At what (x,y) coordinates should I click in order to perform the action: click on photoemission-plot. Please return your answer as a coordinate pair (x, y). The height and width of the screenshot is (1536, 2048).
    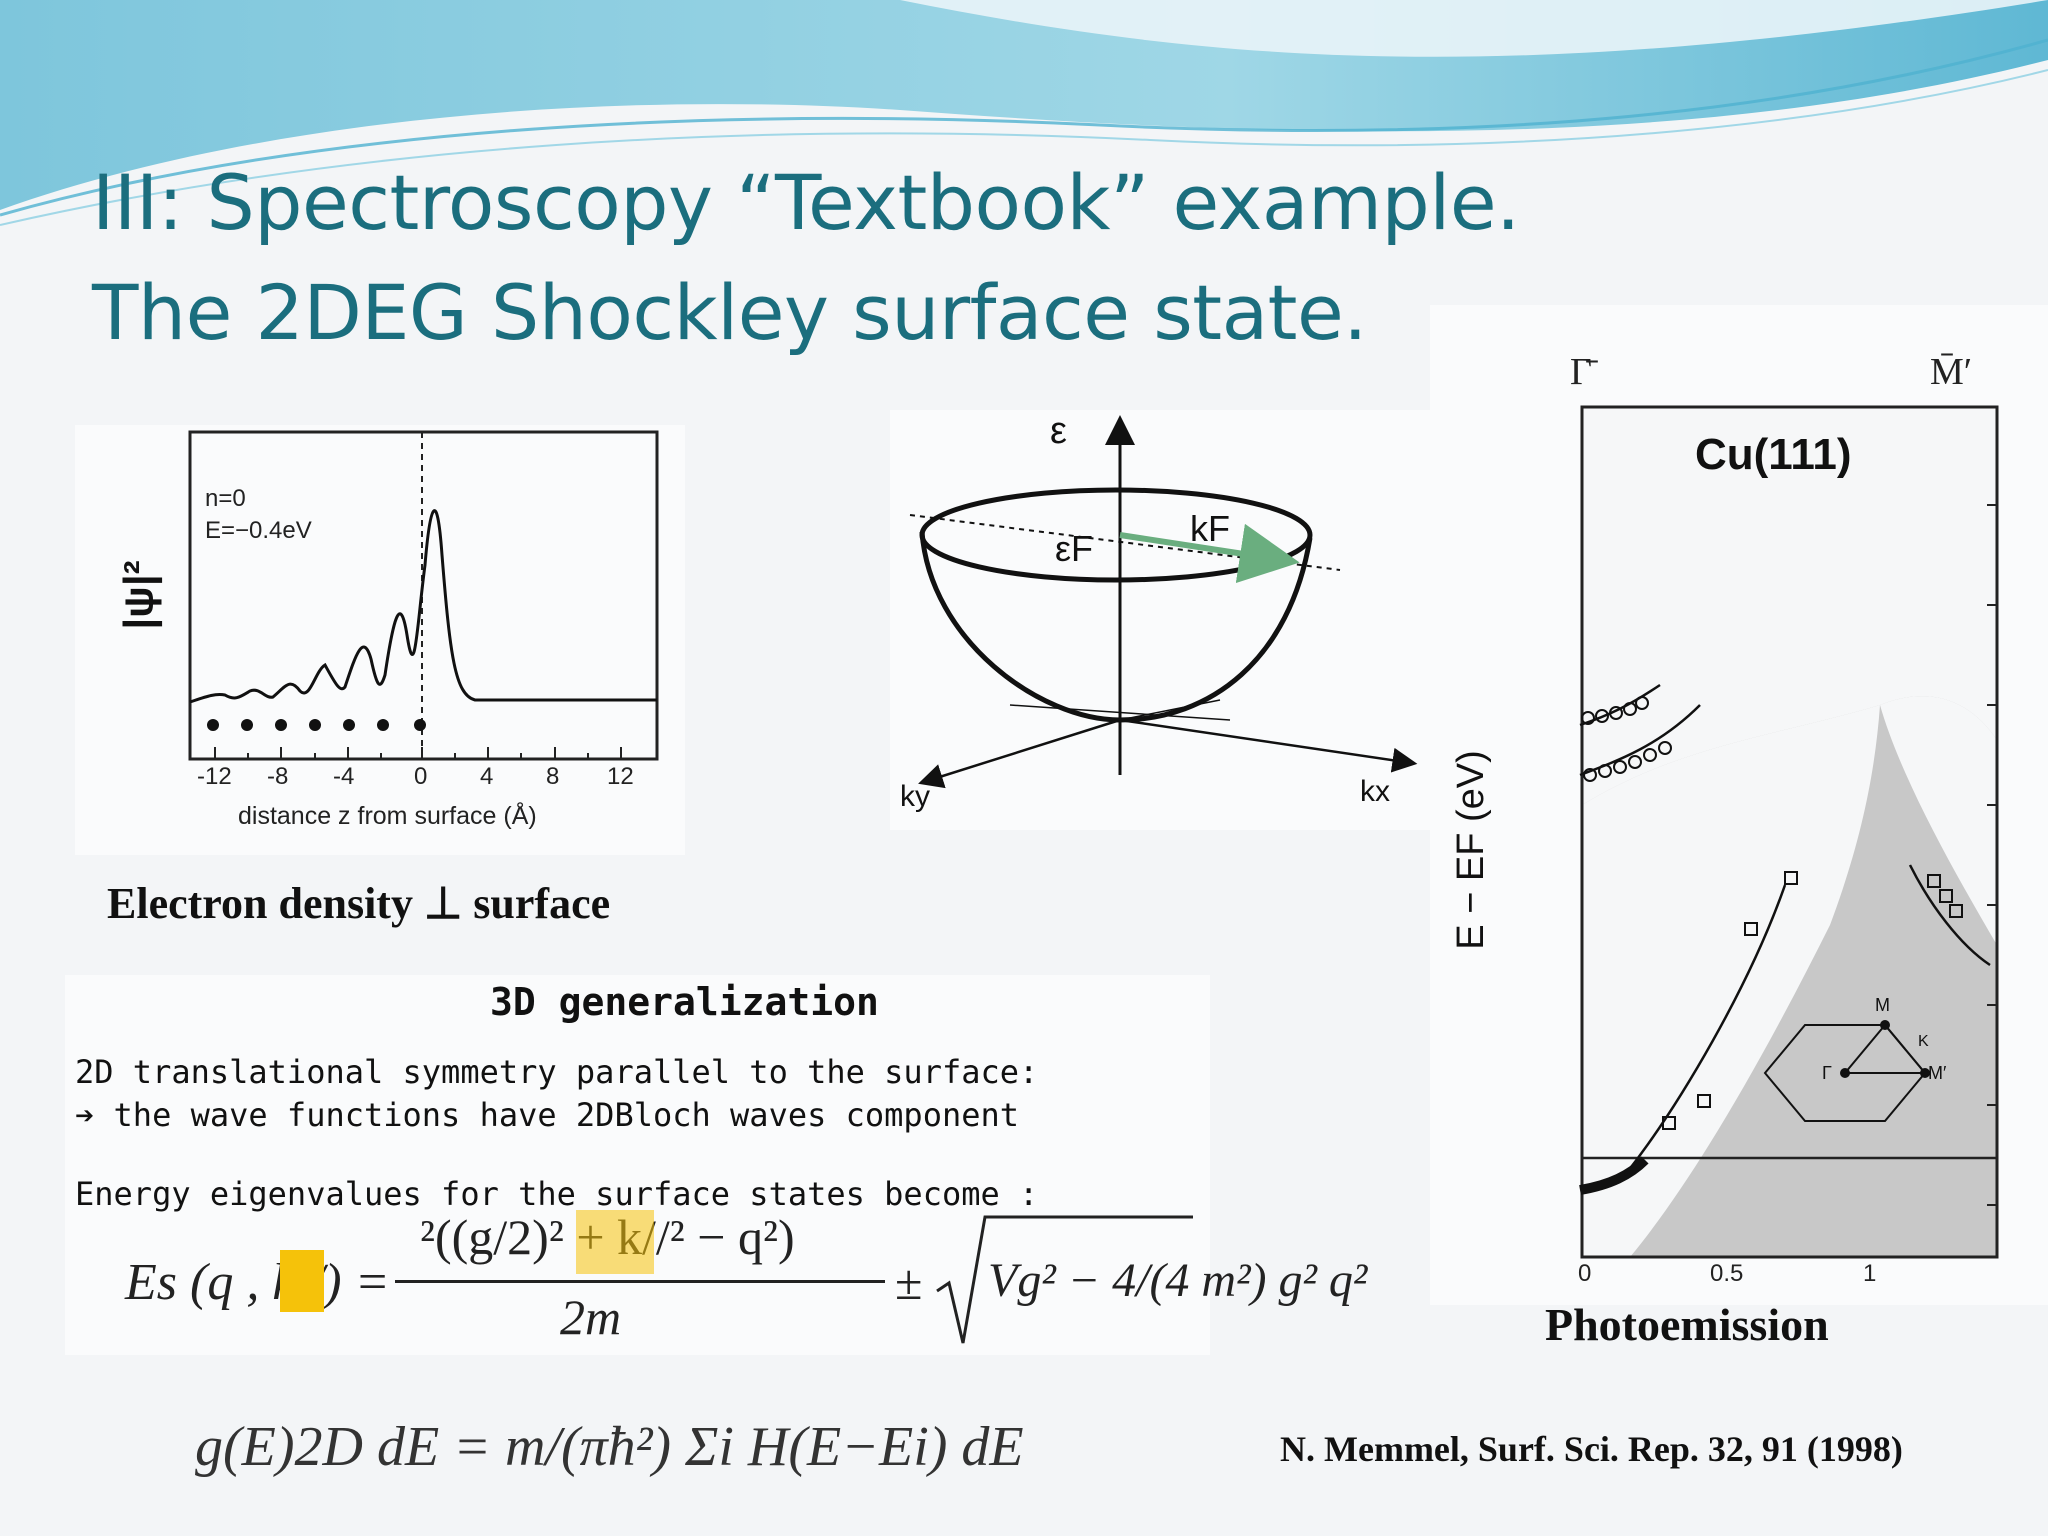
    Looking at the image, I should click on (1789, 832).